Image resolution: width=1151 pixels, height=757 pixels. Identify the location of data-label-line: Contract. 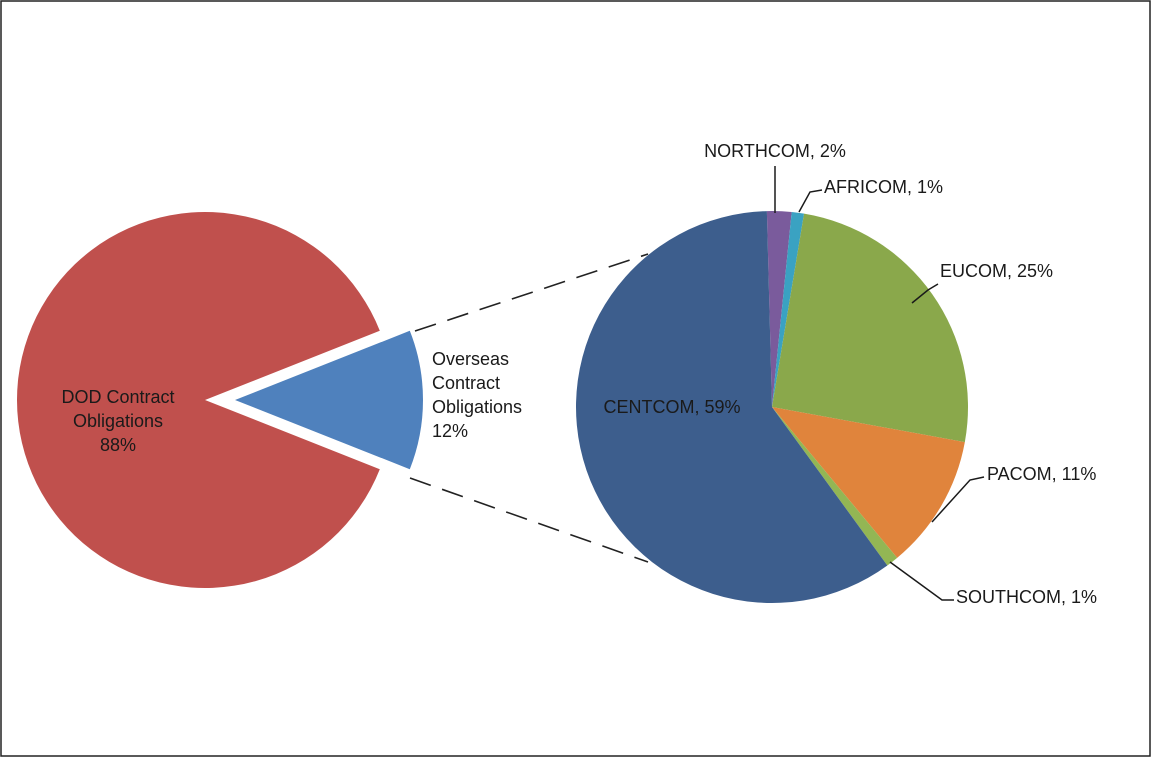
(466, 383).